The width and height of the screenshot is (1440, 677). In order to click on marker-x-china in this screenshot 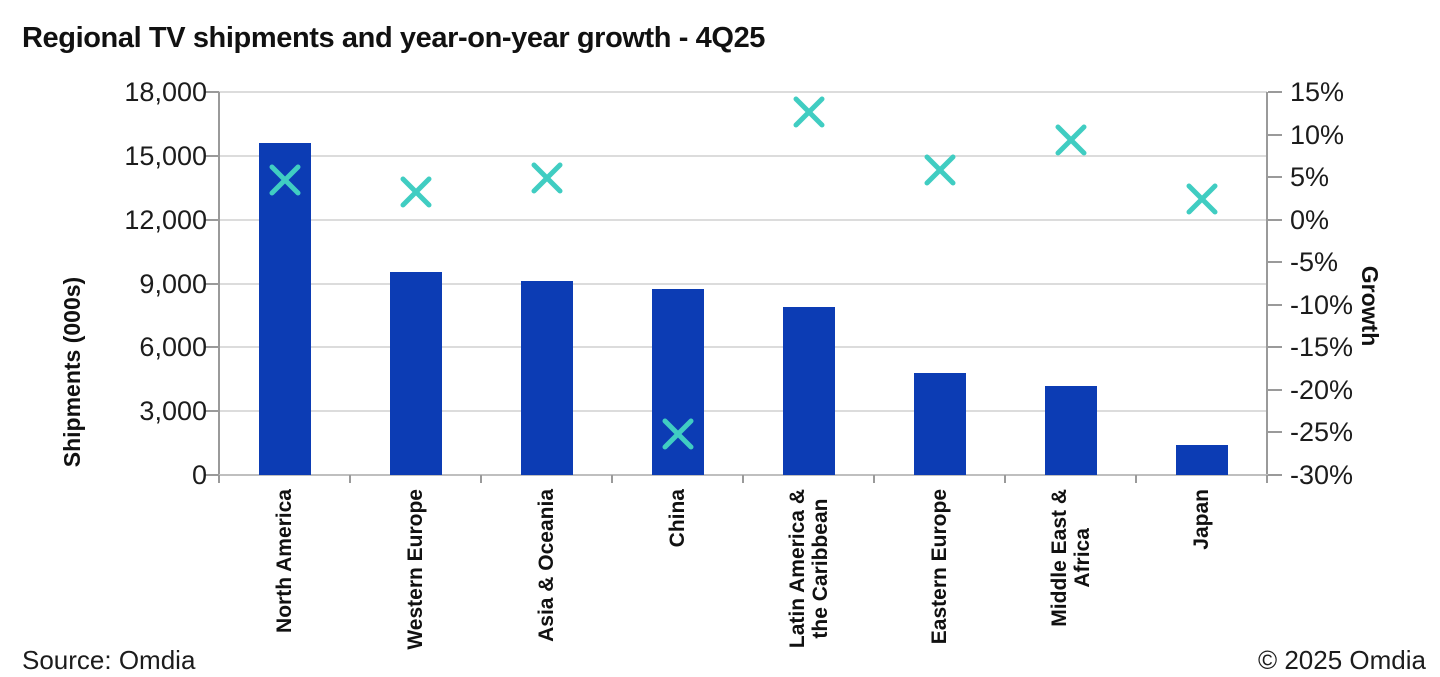, I will do `click(678, 434)`.